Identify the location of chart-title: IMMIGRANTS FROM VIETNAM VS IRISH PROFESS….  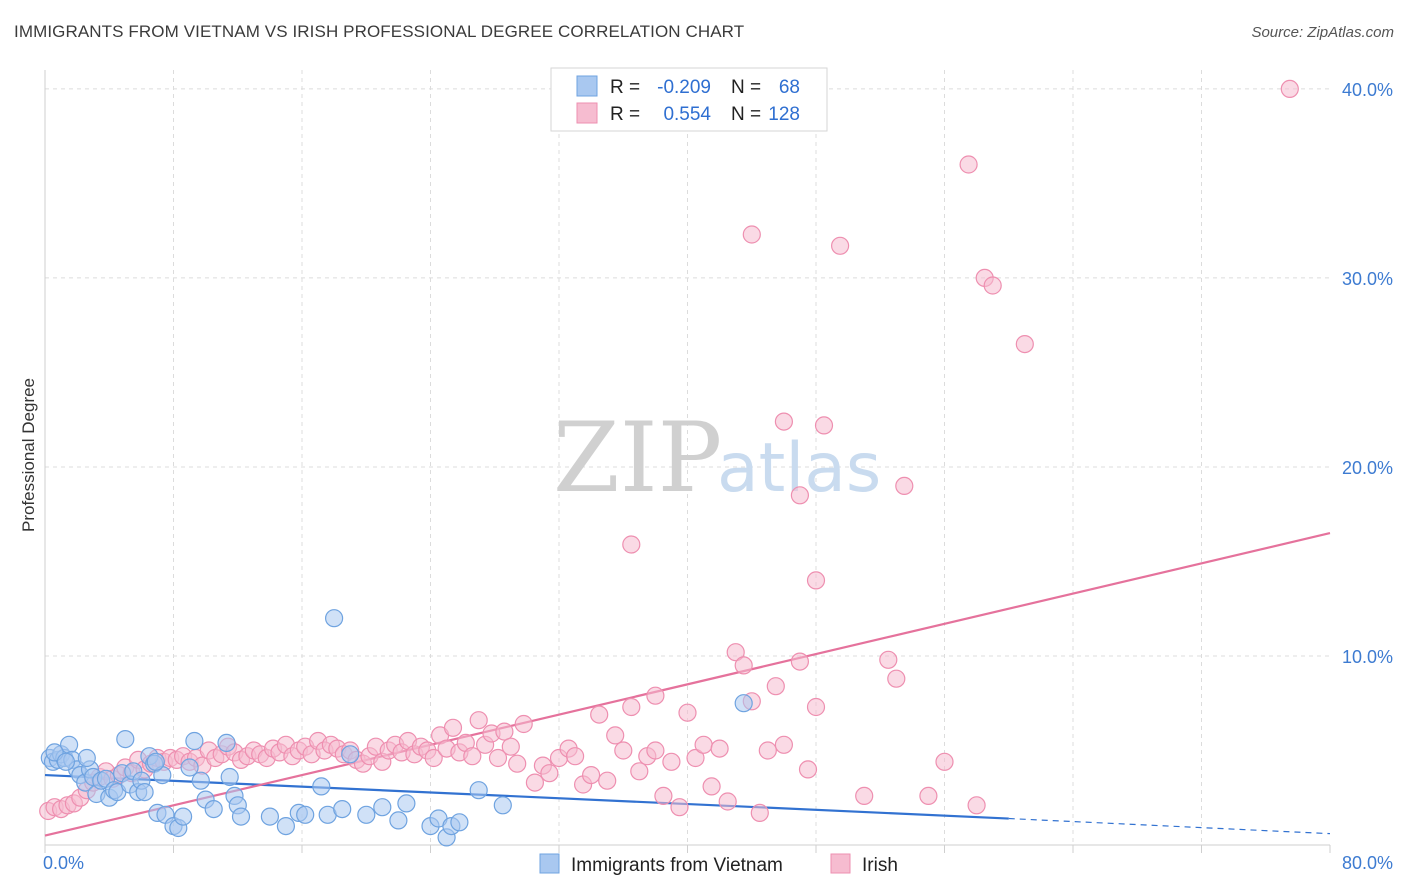
(379, 31).